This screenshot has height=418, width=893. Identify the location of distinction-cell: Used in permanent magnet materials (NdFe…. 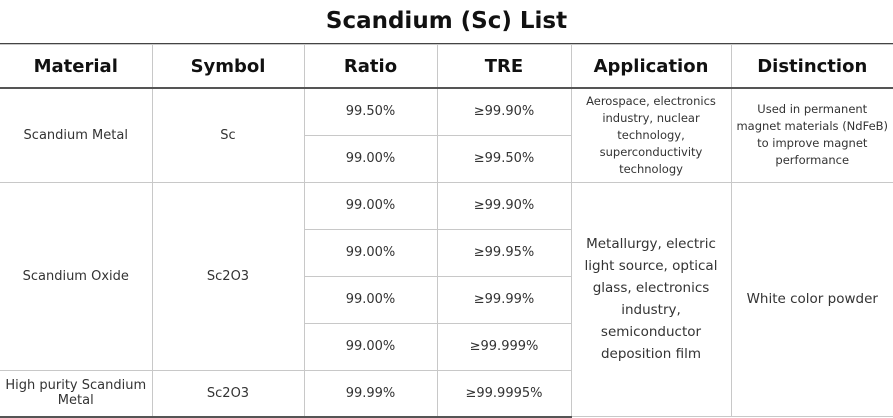
(811, 135).